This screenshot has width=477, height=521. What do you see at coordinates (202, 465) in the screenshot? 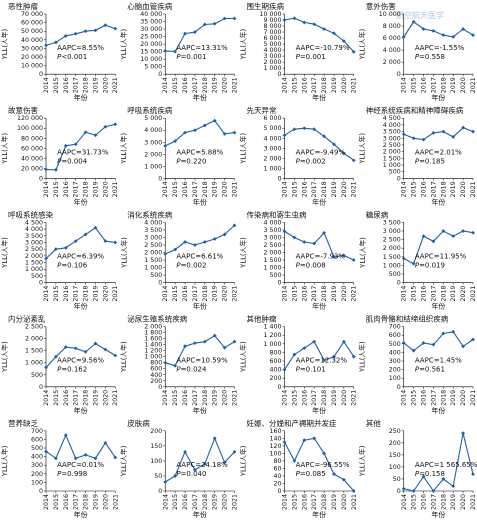
I see `aapc-annotation: AAPC=24.18%` at bounding box center [202, 465].